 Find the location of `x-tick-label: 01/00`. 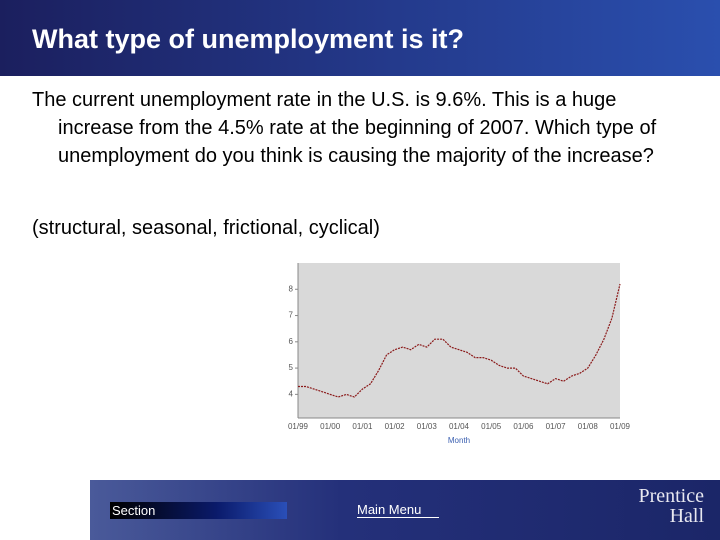

x-tick-label: 01/00 is located at coordinates (330, 426).